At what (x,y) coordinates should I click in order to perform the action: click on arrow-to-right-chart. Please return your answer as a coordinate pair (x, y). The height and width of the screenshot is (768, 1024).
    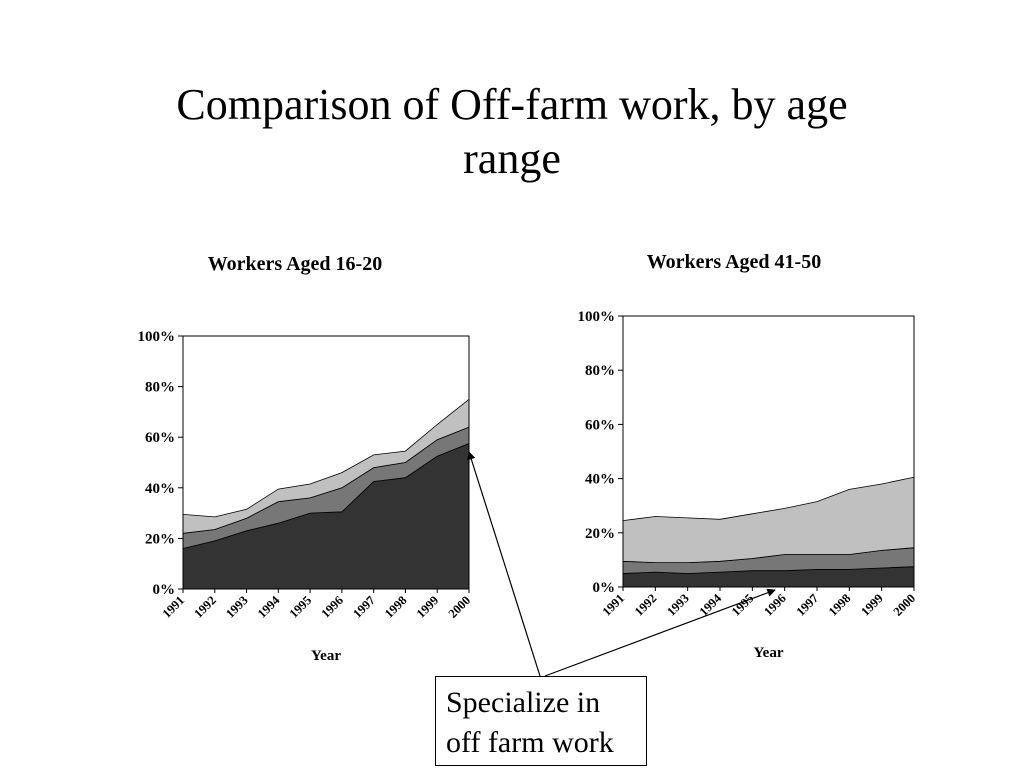
    Looking at the image, I should click on (660, 632).